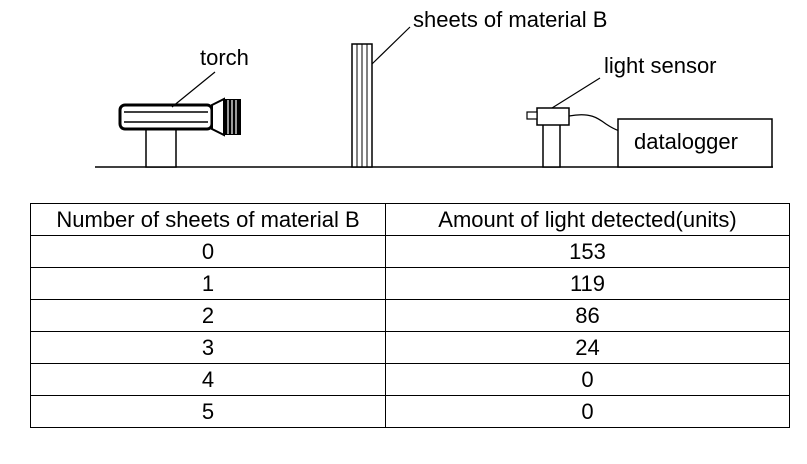 The image size is (807, 464). I want to click on light-cell: 153, so click(587, 251).